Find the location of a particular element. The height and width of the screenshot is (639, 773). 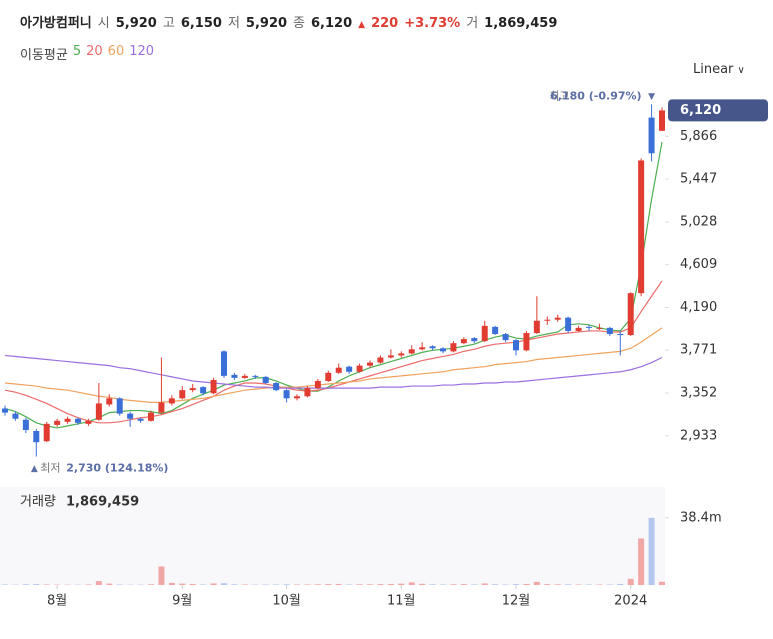

ma-items: 5 20 60 120 is located at coordinates (113, 53).